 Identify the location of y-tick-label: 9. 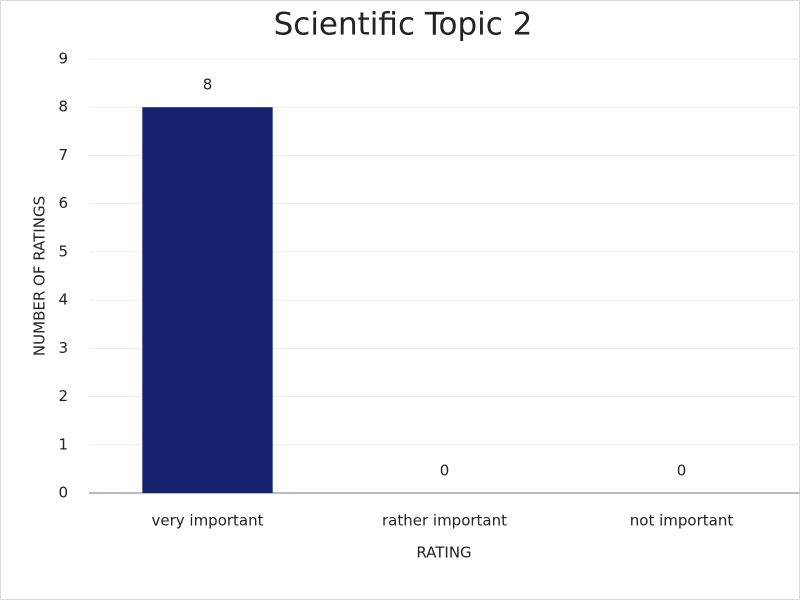
(63, 59).